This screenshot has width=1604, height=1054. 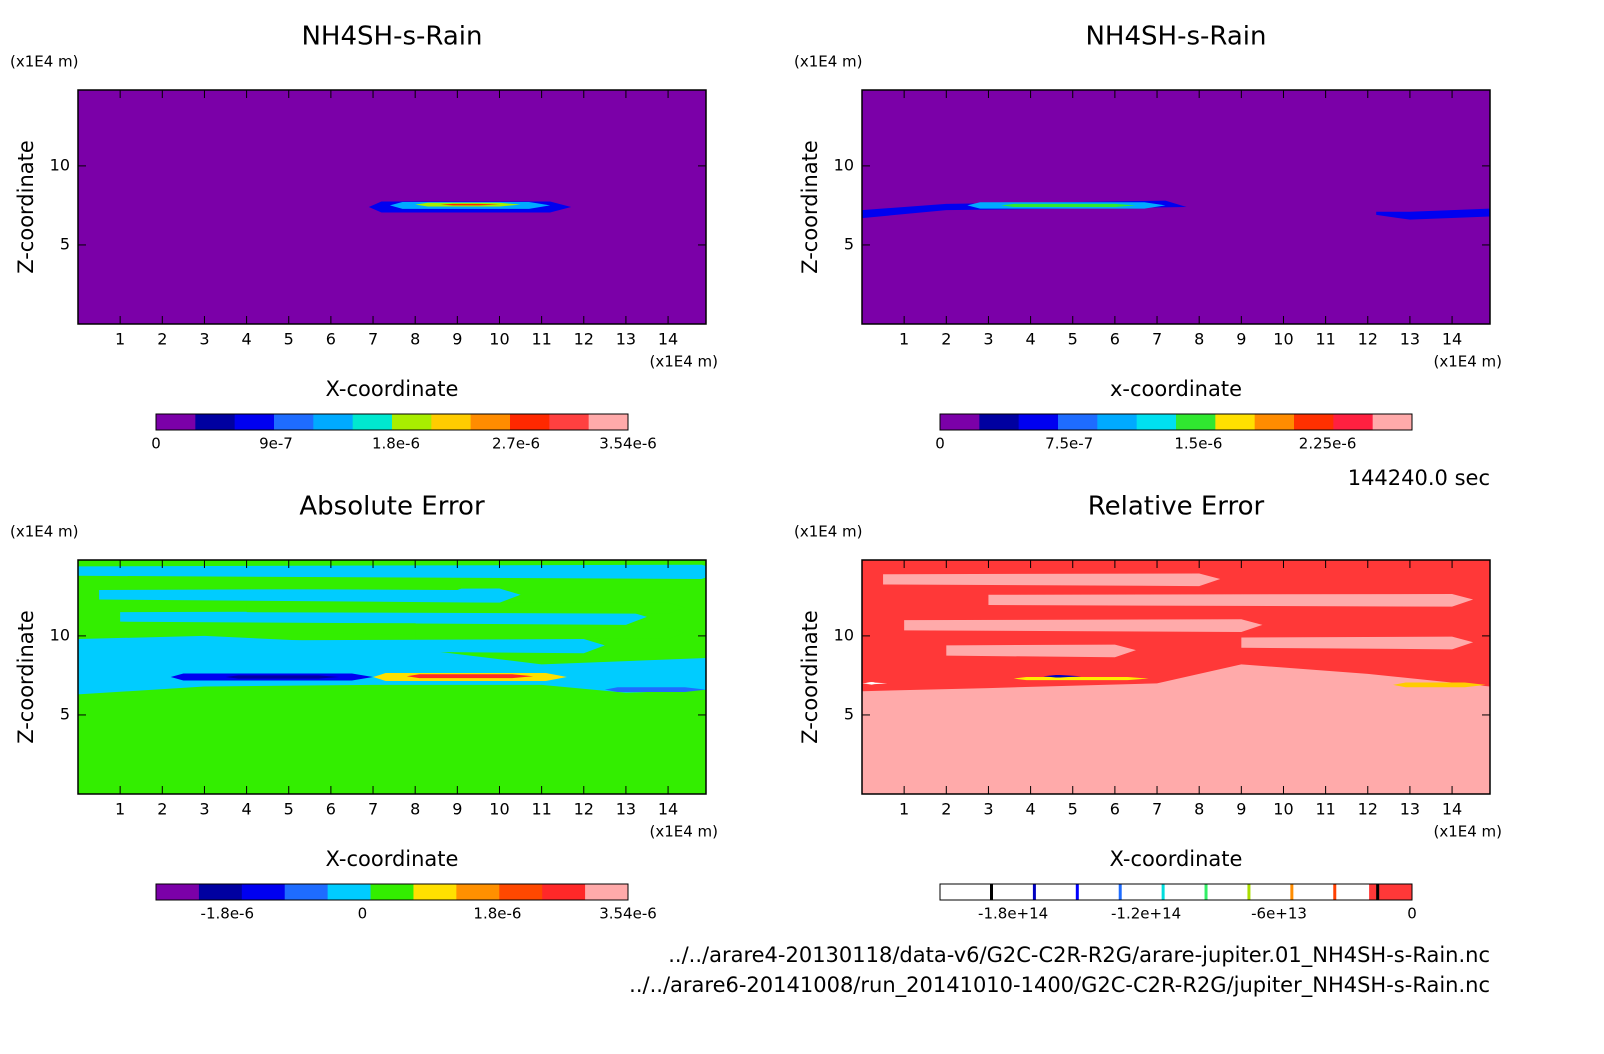 What do you see at coordinates (1069, 444) in the screenshot?
I see `colorbar-tick-label: 7.5e-7` at bounding box center [1069, 444].